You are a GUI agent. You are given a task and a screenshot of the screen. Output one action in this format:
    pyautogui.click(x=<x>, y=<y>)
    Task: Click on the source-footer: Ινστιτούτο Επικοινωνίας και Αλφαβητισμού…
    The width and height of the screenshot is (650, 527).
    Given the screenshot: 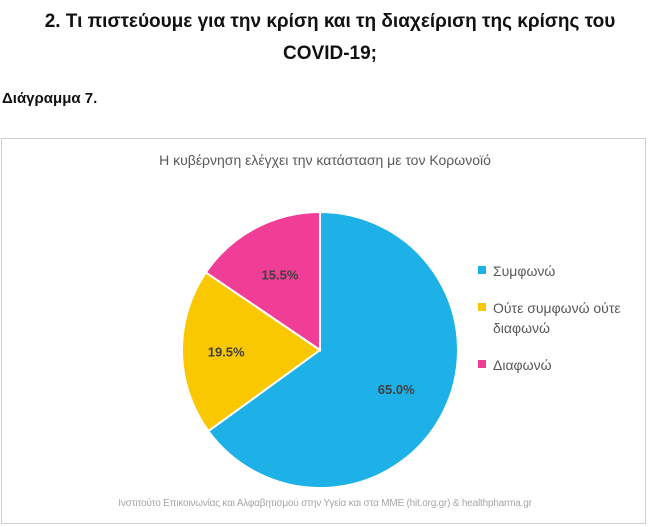 What is the action you would take?
    pyautogui.click(x=325, y=503)
    